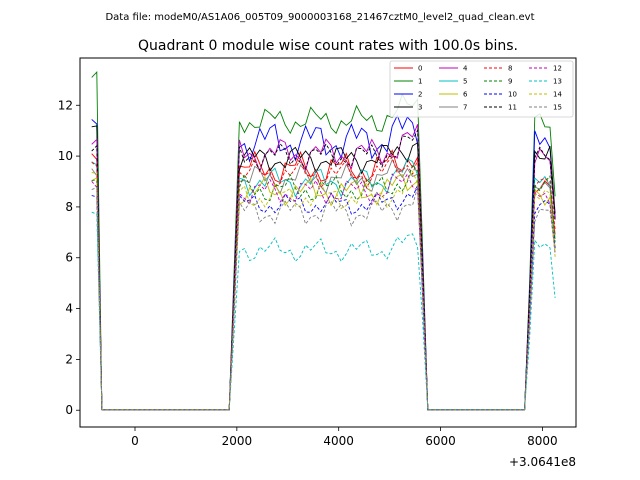 This screenshot has width=640, height=480. What do you see at coordinates (510, 69) in the screenshot?
I see `legend-label-8: 8` at bounding box center [510, 69].